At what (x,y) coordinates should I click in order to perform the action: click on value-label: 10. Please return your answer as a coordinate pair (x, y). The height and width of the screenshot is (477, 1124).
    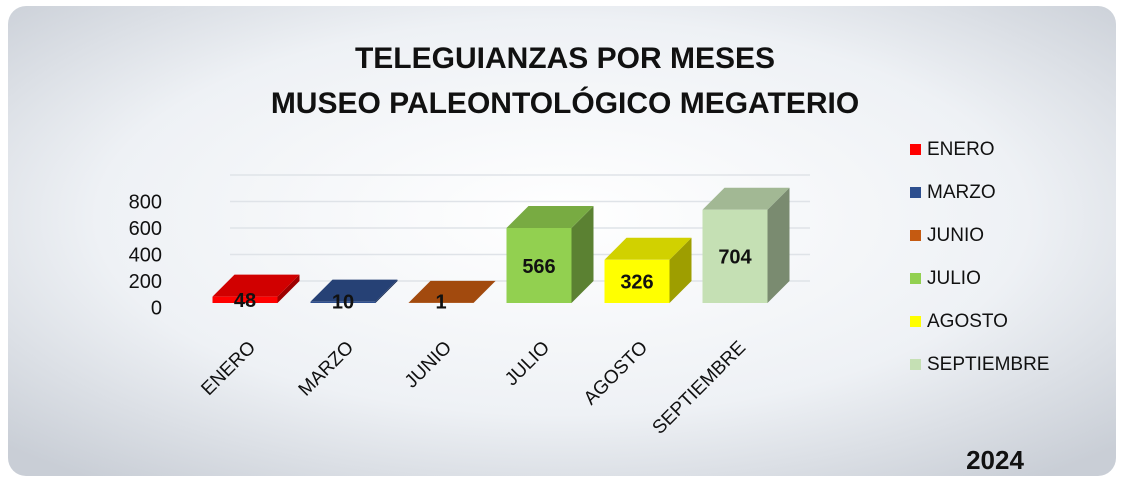
    Looking at the image, I should click on (343, 302).